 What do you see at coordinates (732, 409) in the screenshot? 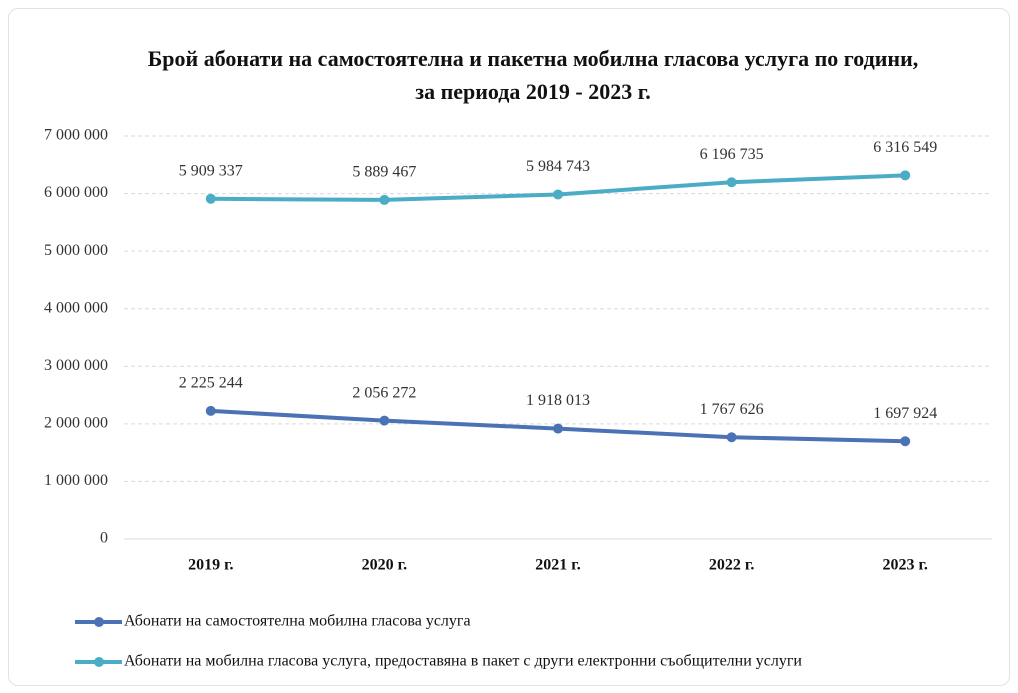
I see `data-label: 1 767 626` at bounding box center [732, 409].